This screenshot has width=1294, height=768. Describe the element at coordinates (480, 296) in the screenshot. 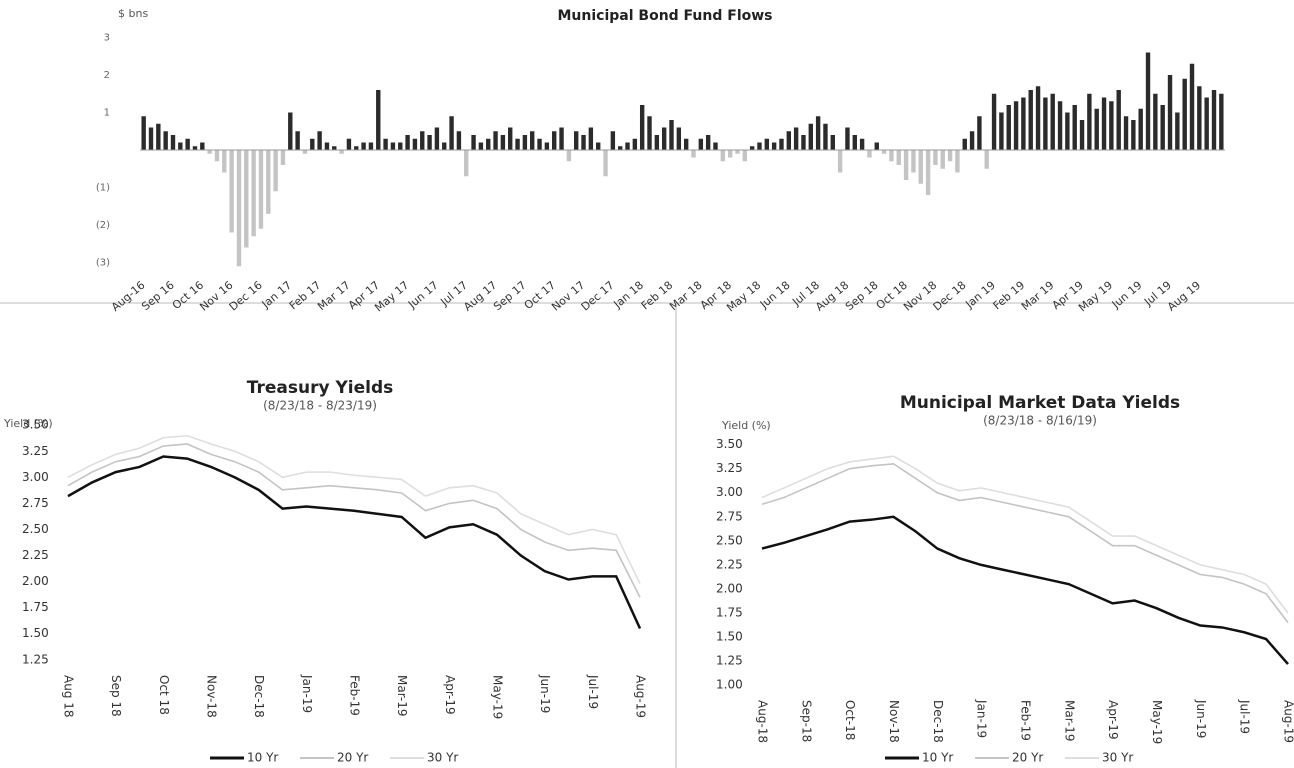

I see `x-tick-label: Aug 17` at that location.